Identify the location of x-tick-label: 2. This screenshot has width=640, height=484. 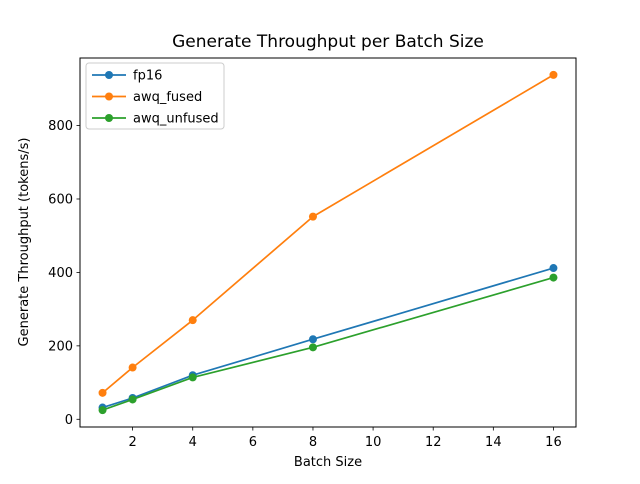
(132, 442).